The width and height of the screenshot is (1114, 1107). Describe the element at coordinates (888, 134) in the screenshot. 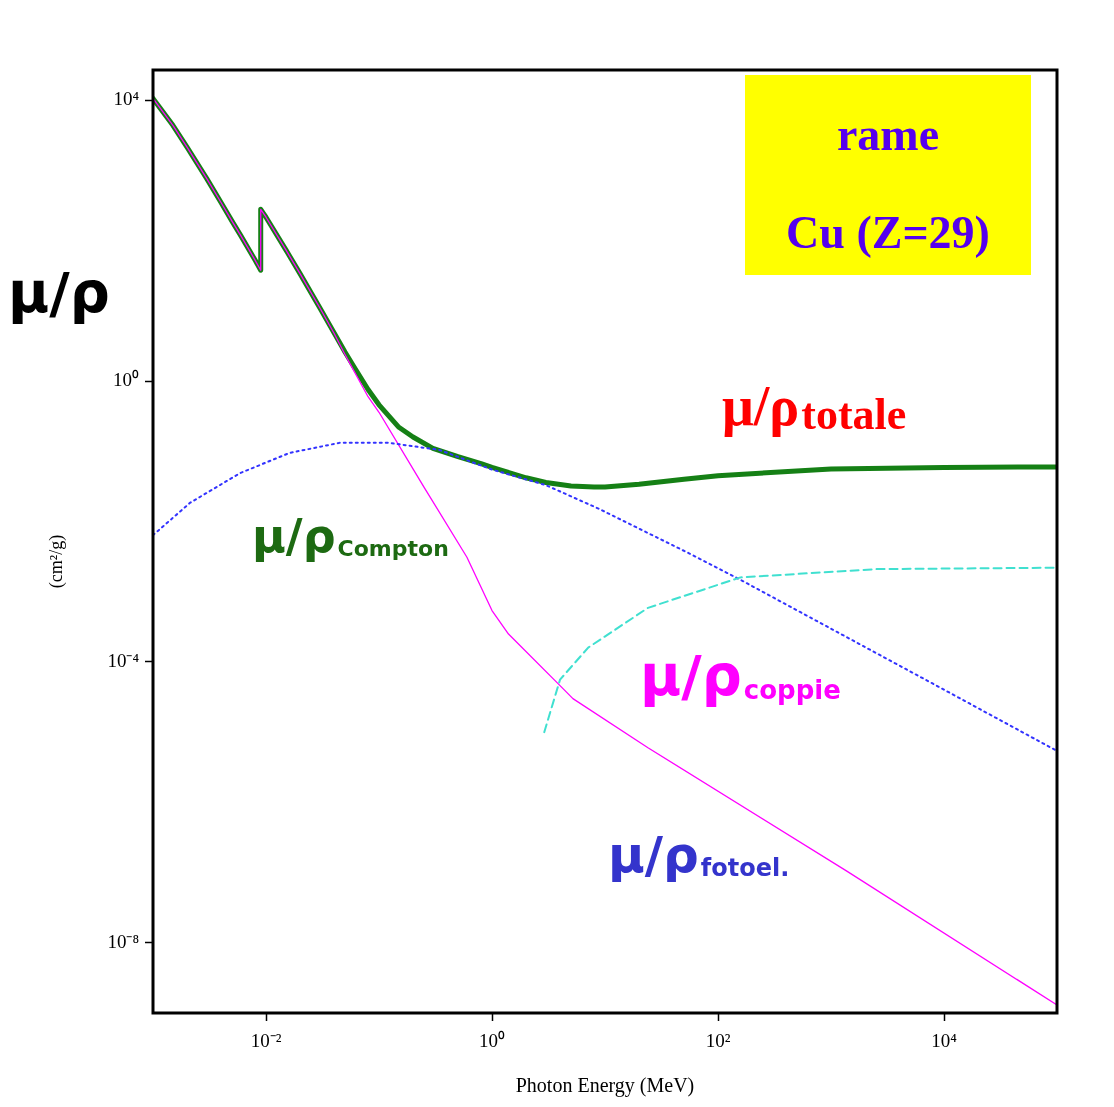

I see `annotation: rame` at that location.